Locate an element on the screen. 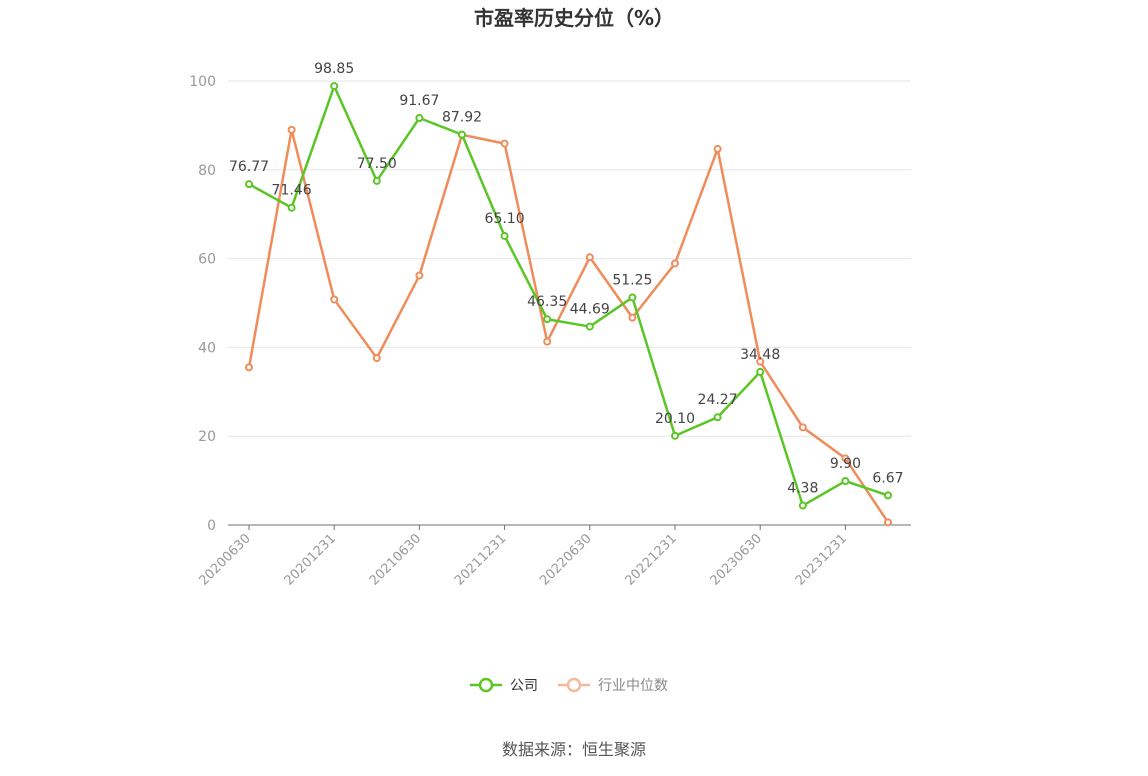  legend-industry-label: 行业中位数 is located at coordinates (633, 686).